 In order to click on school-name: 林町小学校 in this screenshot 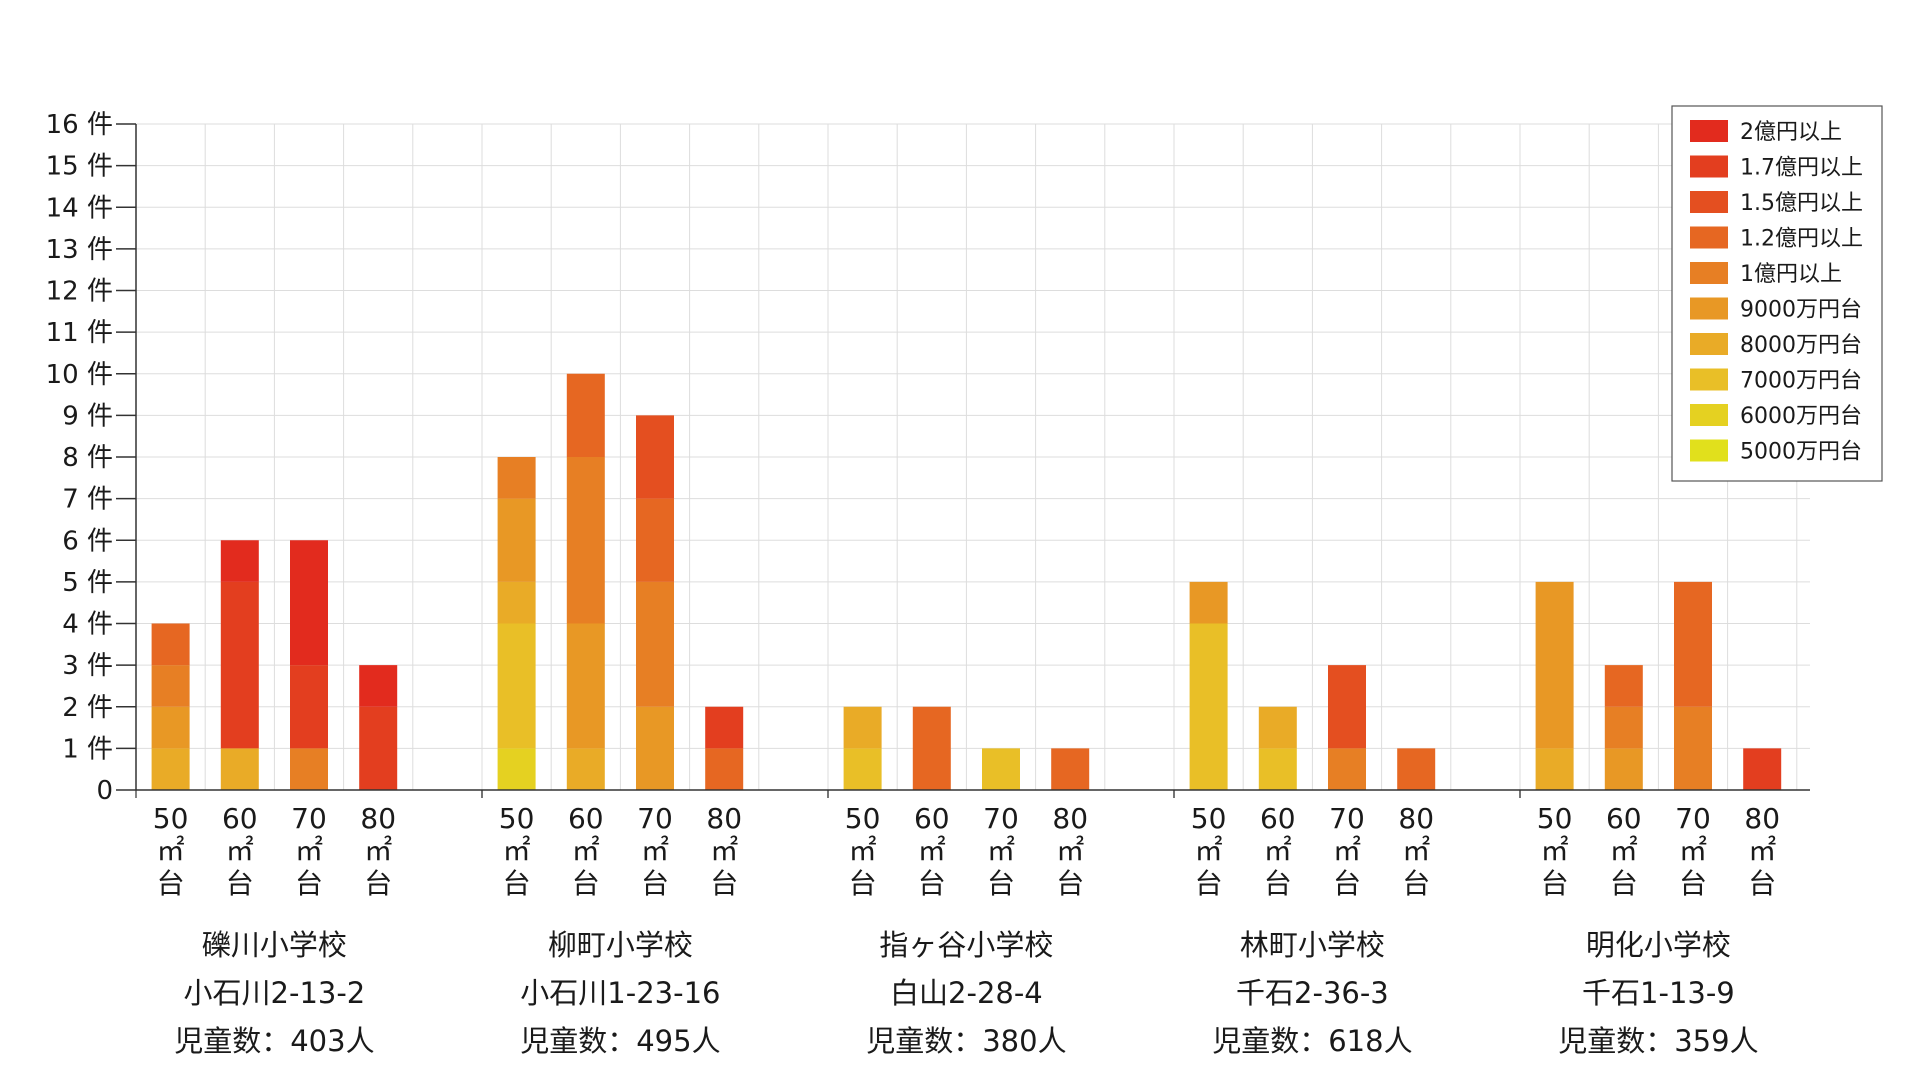, I will do `click(1312, 945)`.